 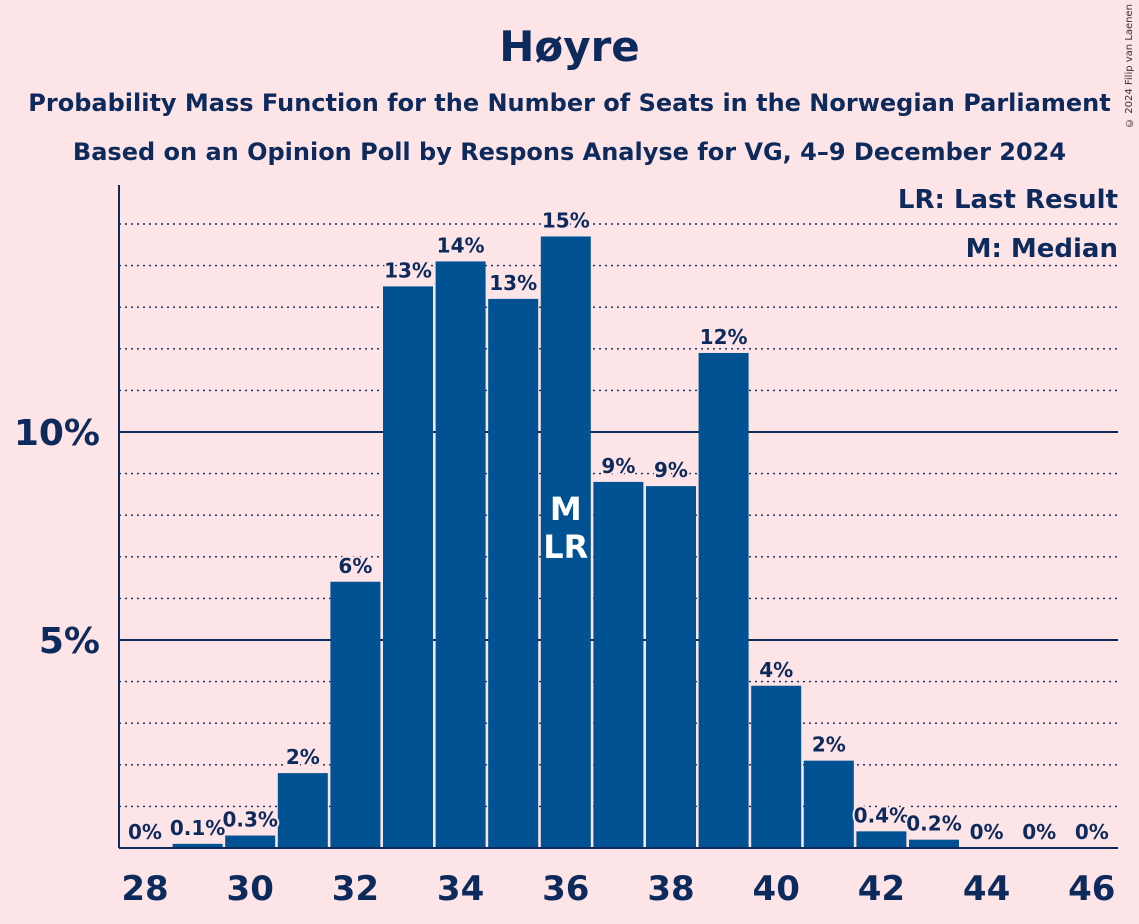 I want to click on x-tick-label: 46, so click(x=1091, y=889).